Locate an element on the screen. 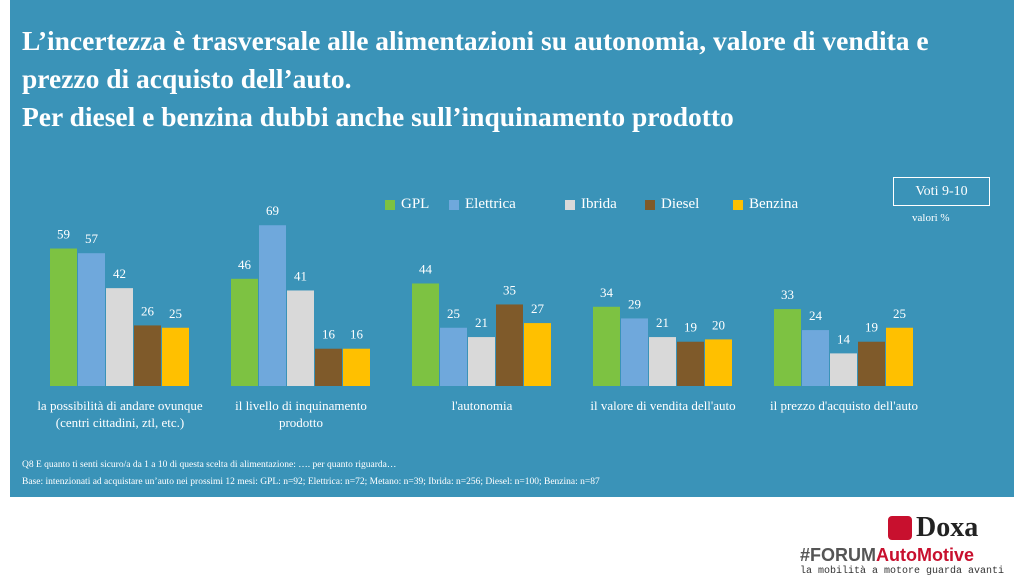 This screenshot has height=586, width=1024. value-label: 27 is located at coordinates (538, 308).